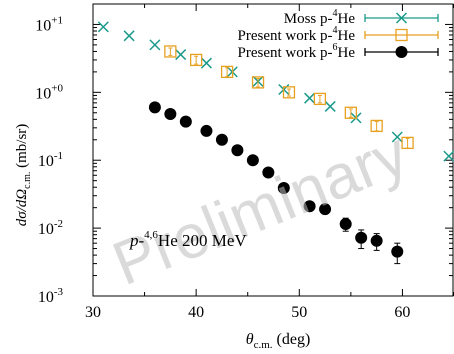  I want to click on x-tick-label: 60, so click(402, 312).